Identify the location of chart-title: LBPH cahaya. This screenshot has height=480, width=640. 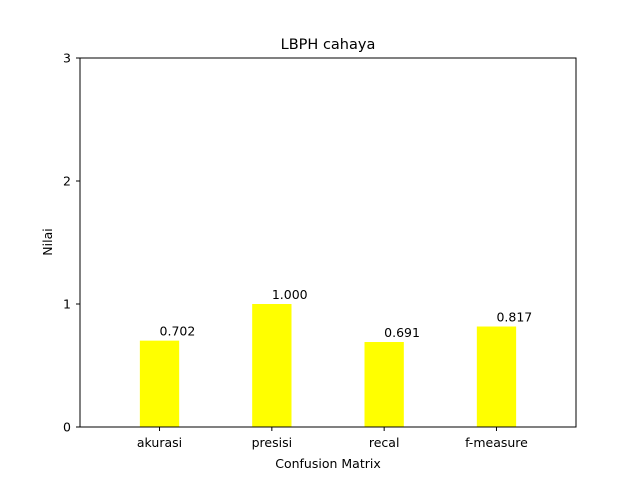
(328, 45).